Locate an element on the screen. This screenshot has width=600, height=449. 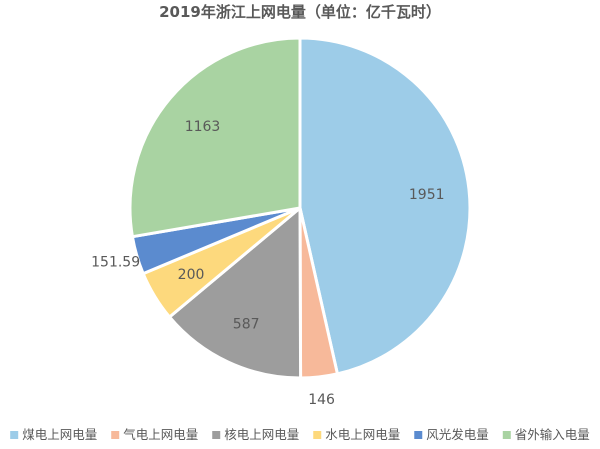
legend-item-2: 气电上网电量 is located at coordinates (154, 434).